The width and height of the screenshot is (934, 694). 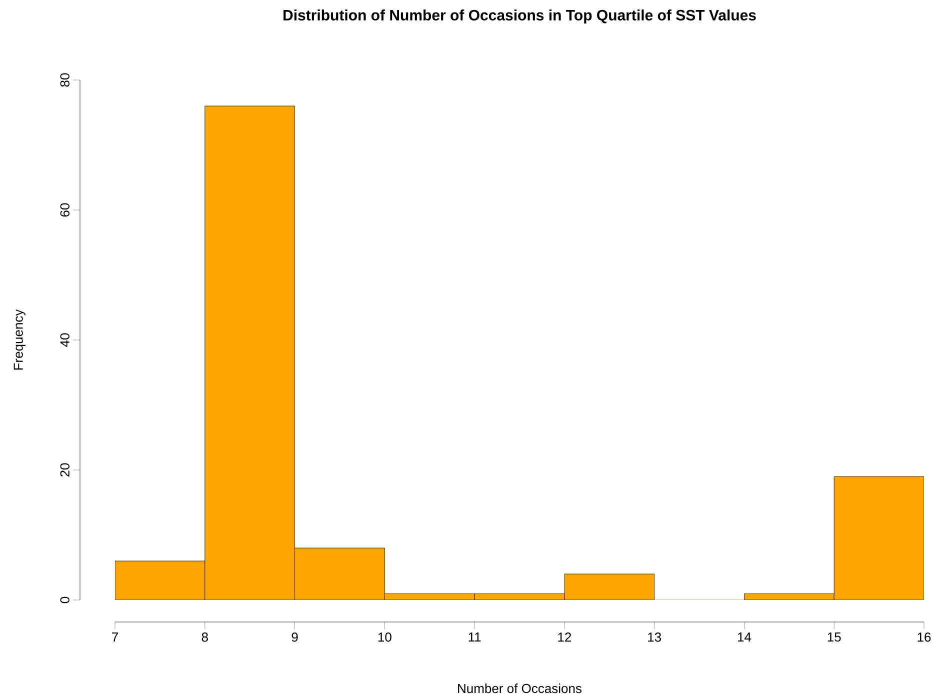 What do you see at coordinates (834, 637) in the screenshot?
I see `x-tick-label: 15` at bounding box center [834, 637].